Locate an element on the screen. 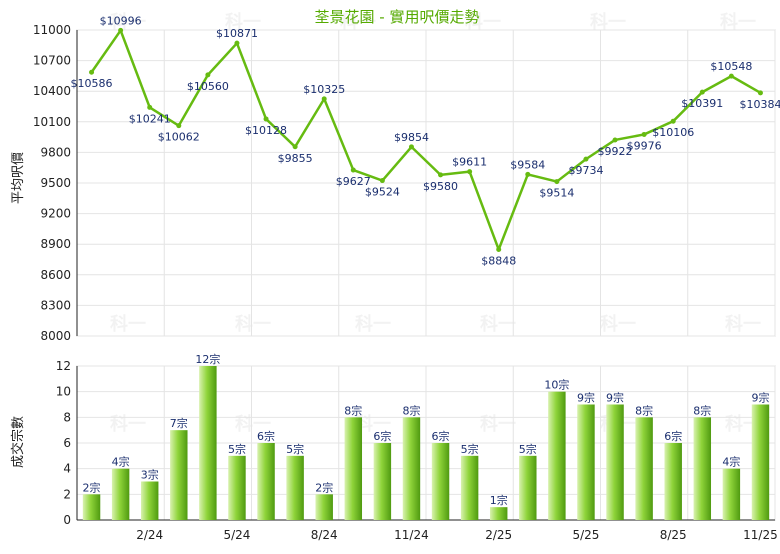 This screenshot has height=554, width=780. price-point-label: $9855 is located at coordinates (295, 158).